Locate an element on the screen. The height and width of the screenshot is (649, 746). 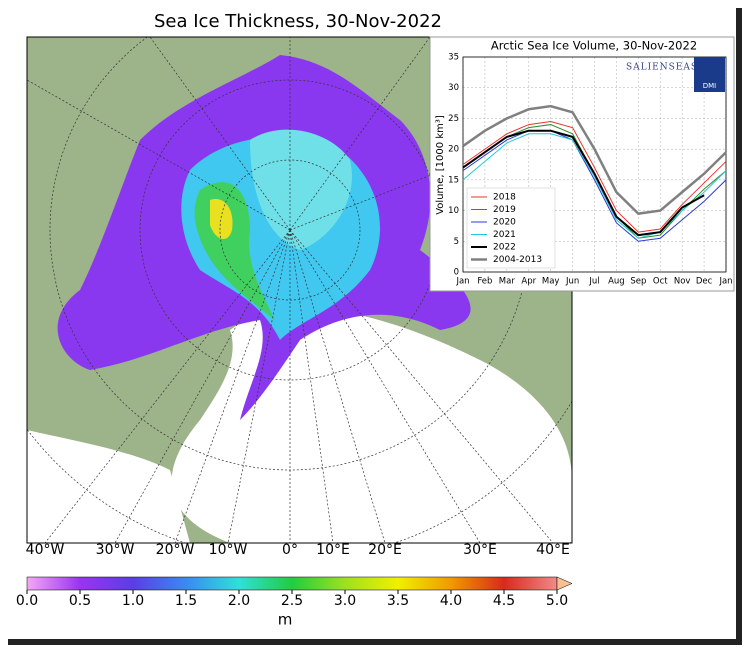
map-title: Sea Ice Thickness, 30-Nov-2022 is located at coordinates (298, 21).